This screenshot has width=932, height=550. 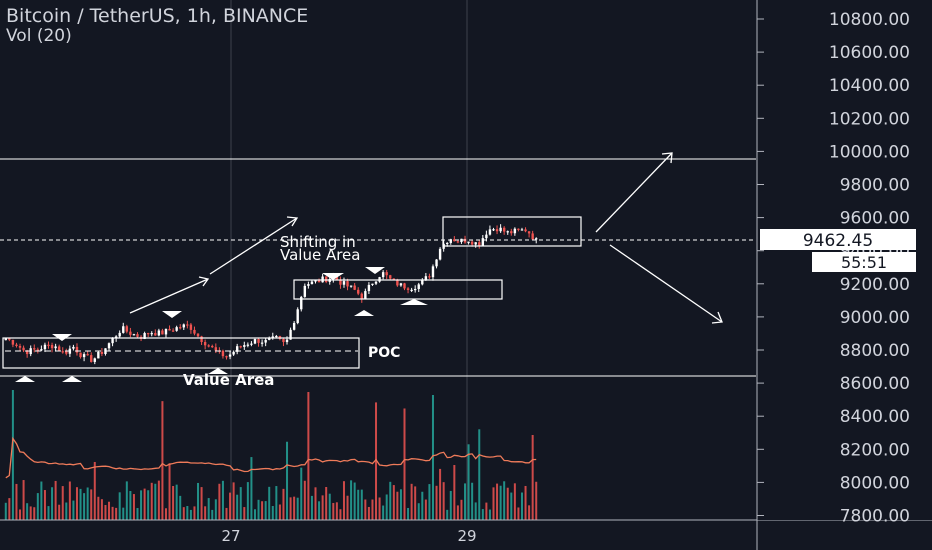 I want to click on current-price-badge, so click(x=838, y=239).